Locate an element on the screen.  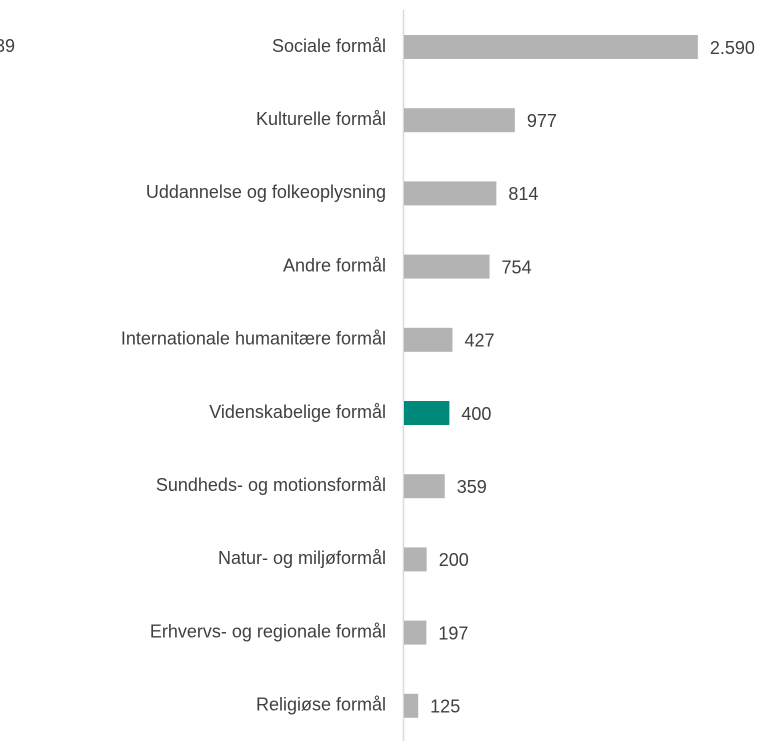
value-label: 125 is located at coordinates (445, 707).